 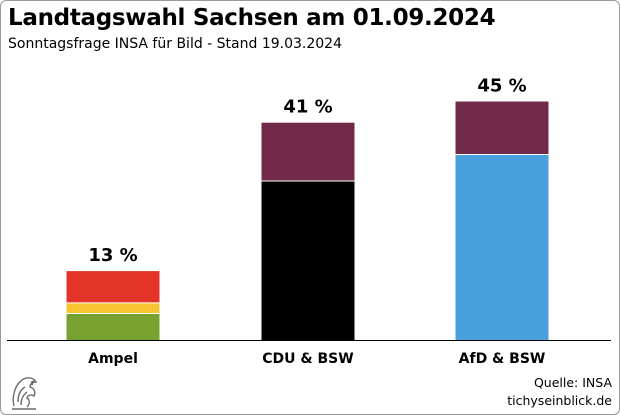 I want to click on chart-title: Landtagswahl Sachsen am 01.09.2024, so click(x=252, y=18).